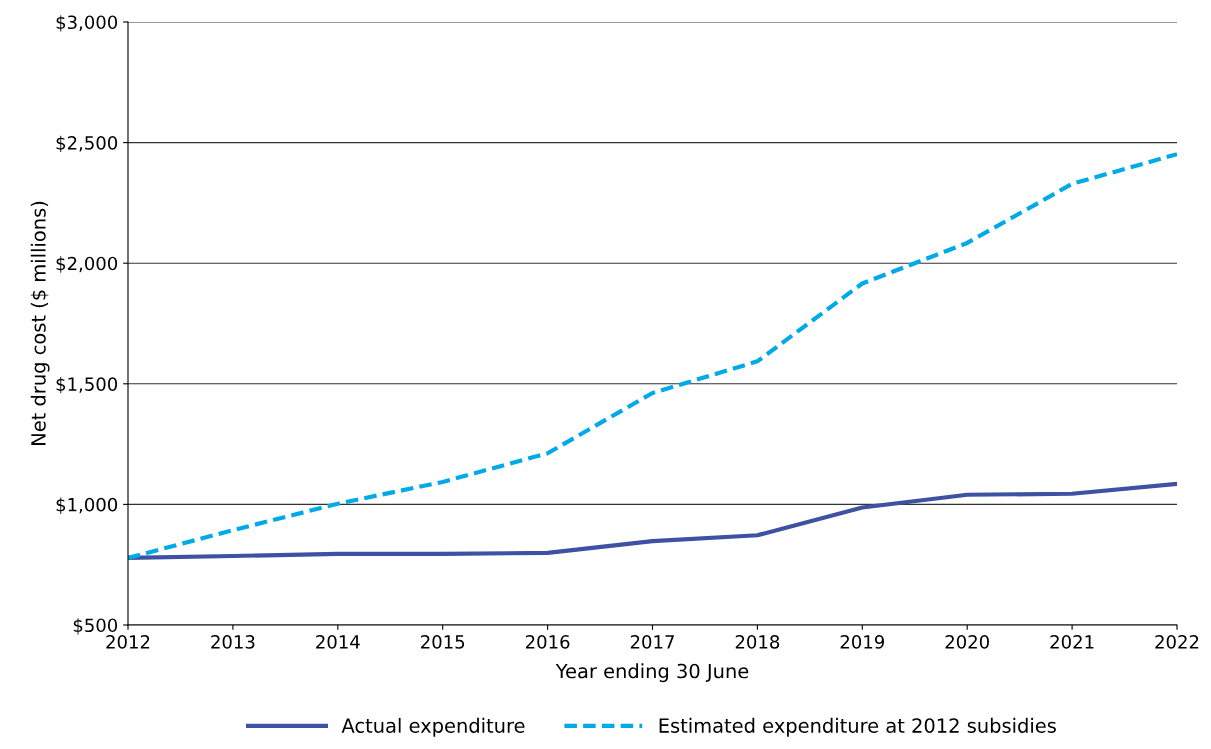  What do you see at coordinates (757, 642) in the screenshot?
I see `x-tick-label: 2018` at bounding box center [757, 642].